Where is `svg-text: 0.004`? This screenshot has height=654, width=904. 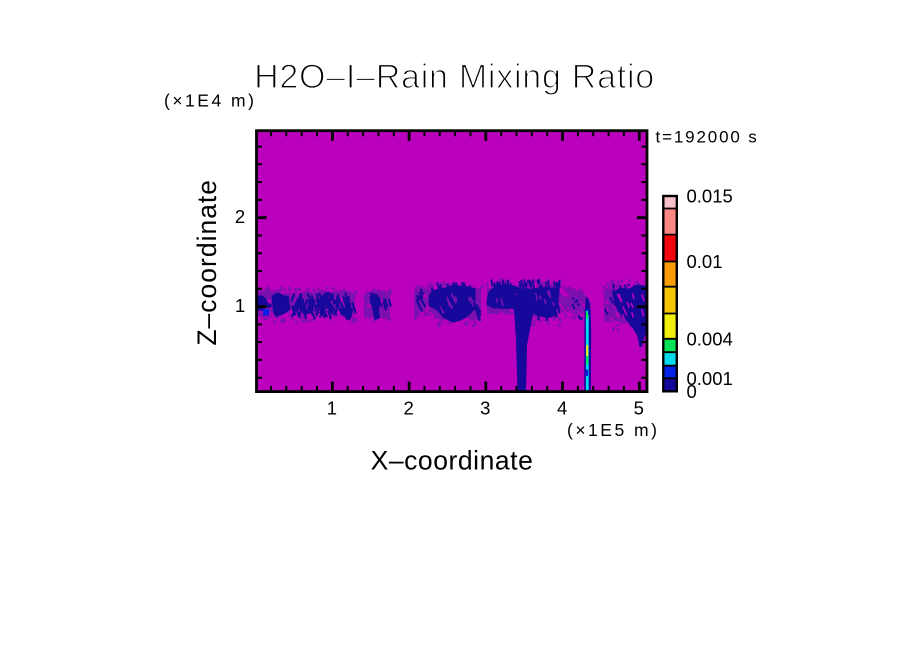
svg-text: 0.004 is located at coordinates (710, 338).